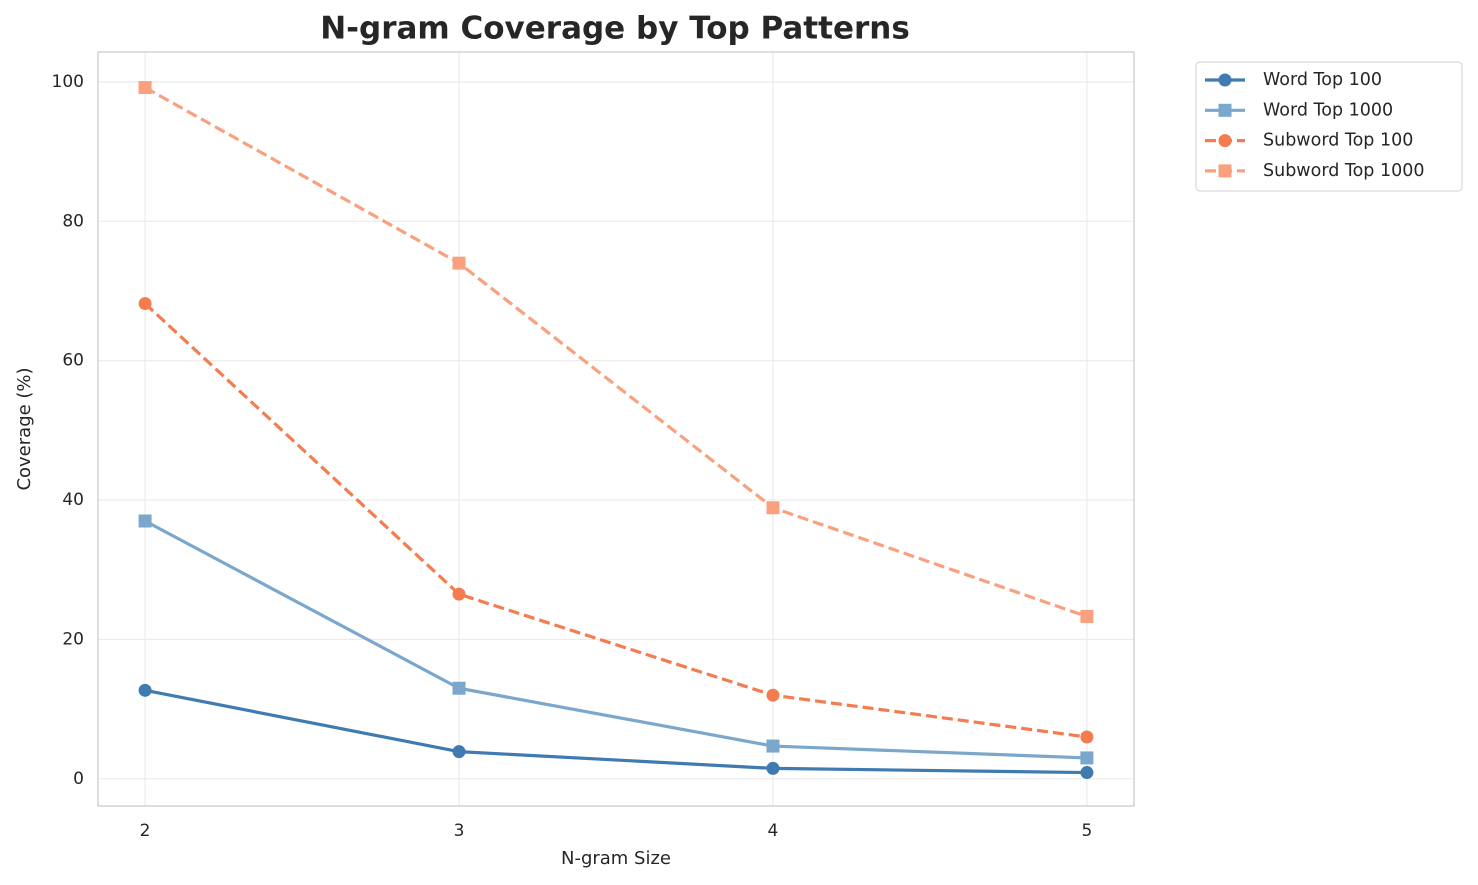 The width and height of the screenshot is (1478, 885). I want to click on legend-label: Subword Top 1000, so click(1344, 171).